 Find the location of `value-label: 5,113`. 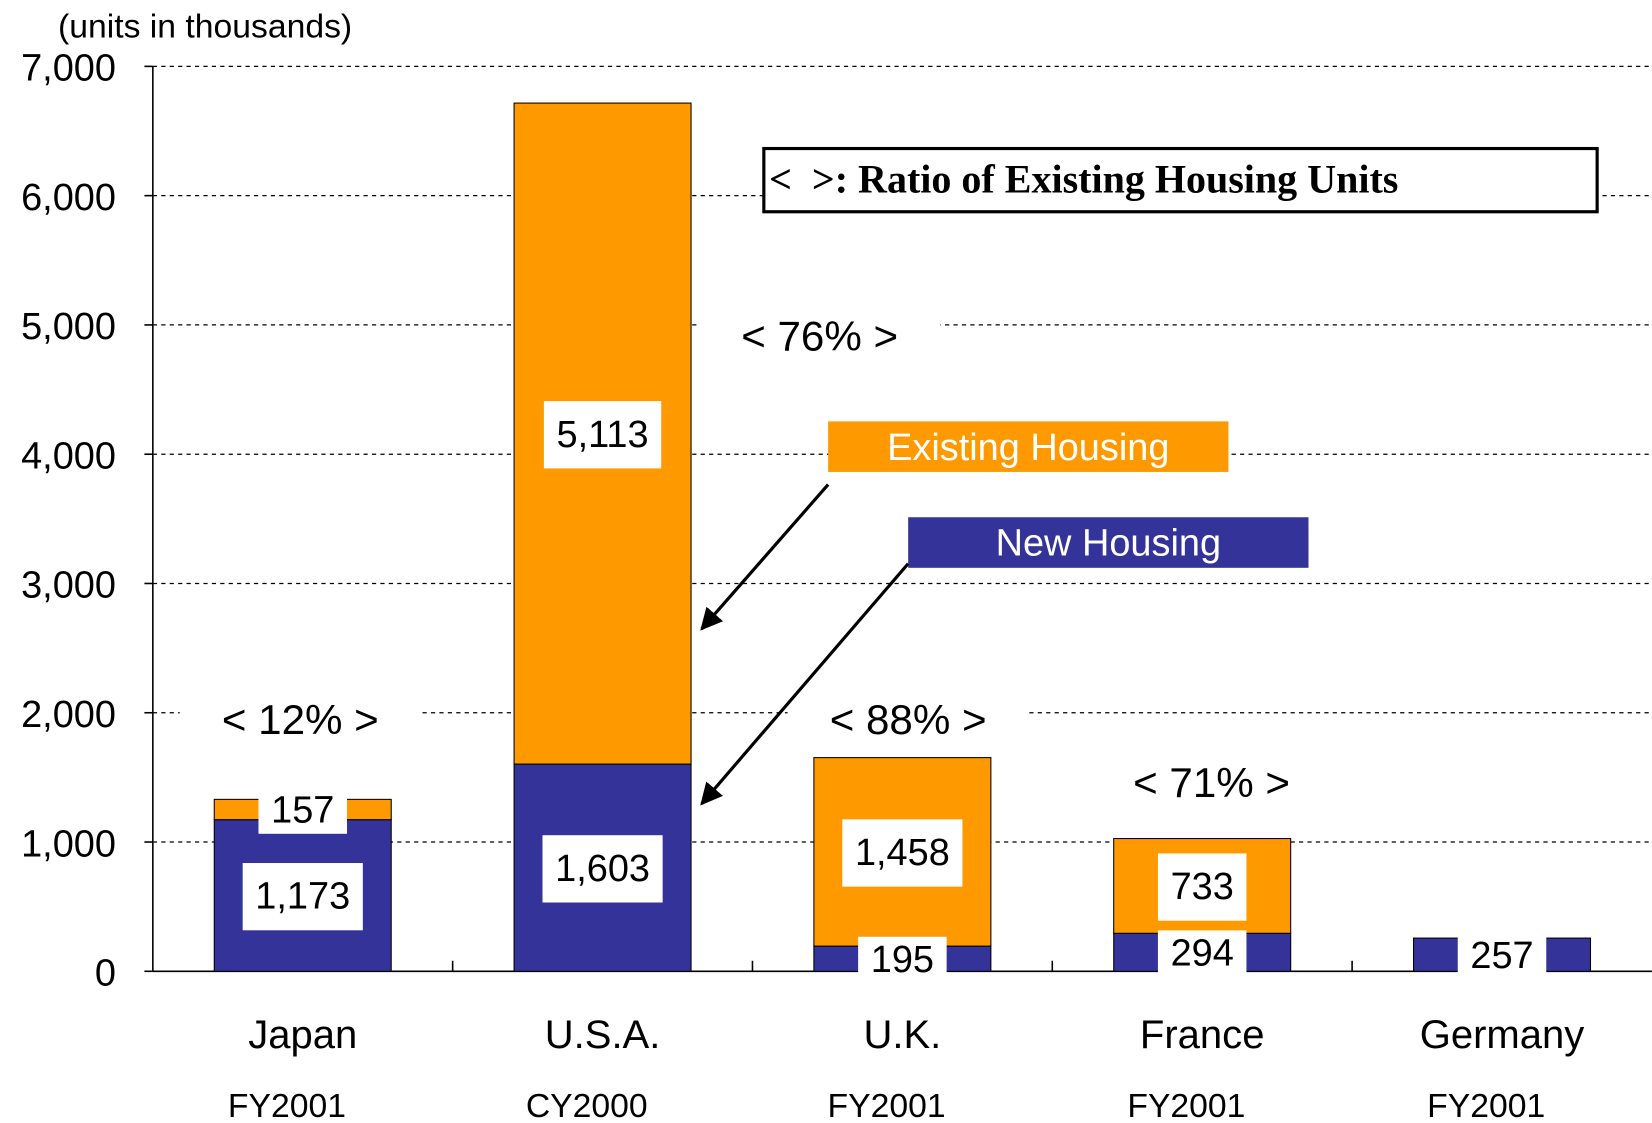

value-label: 5,113 is located at coordinates (603, 435).